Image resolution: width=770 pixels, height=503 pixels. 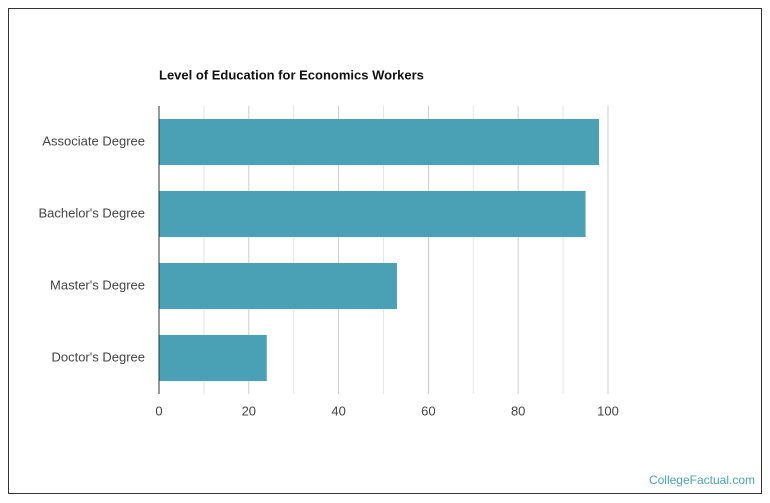 What do you see at coordinates (518, 410) in the screenshot?
I see `x-tick-label: 80` at bounding box center [518, 410].